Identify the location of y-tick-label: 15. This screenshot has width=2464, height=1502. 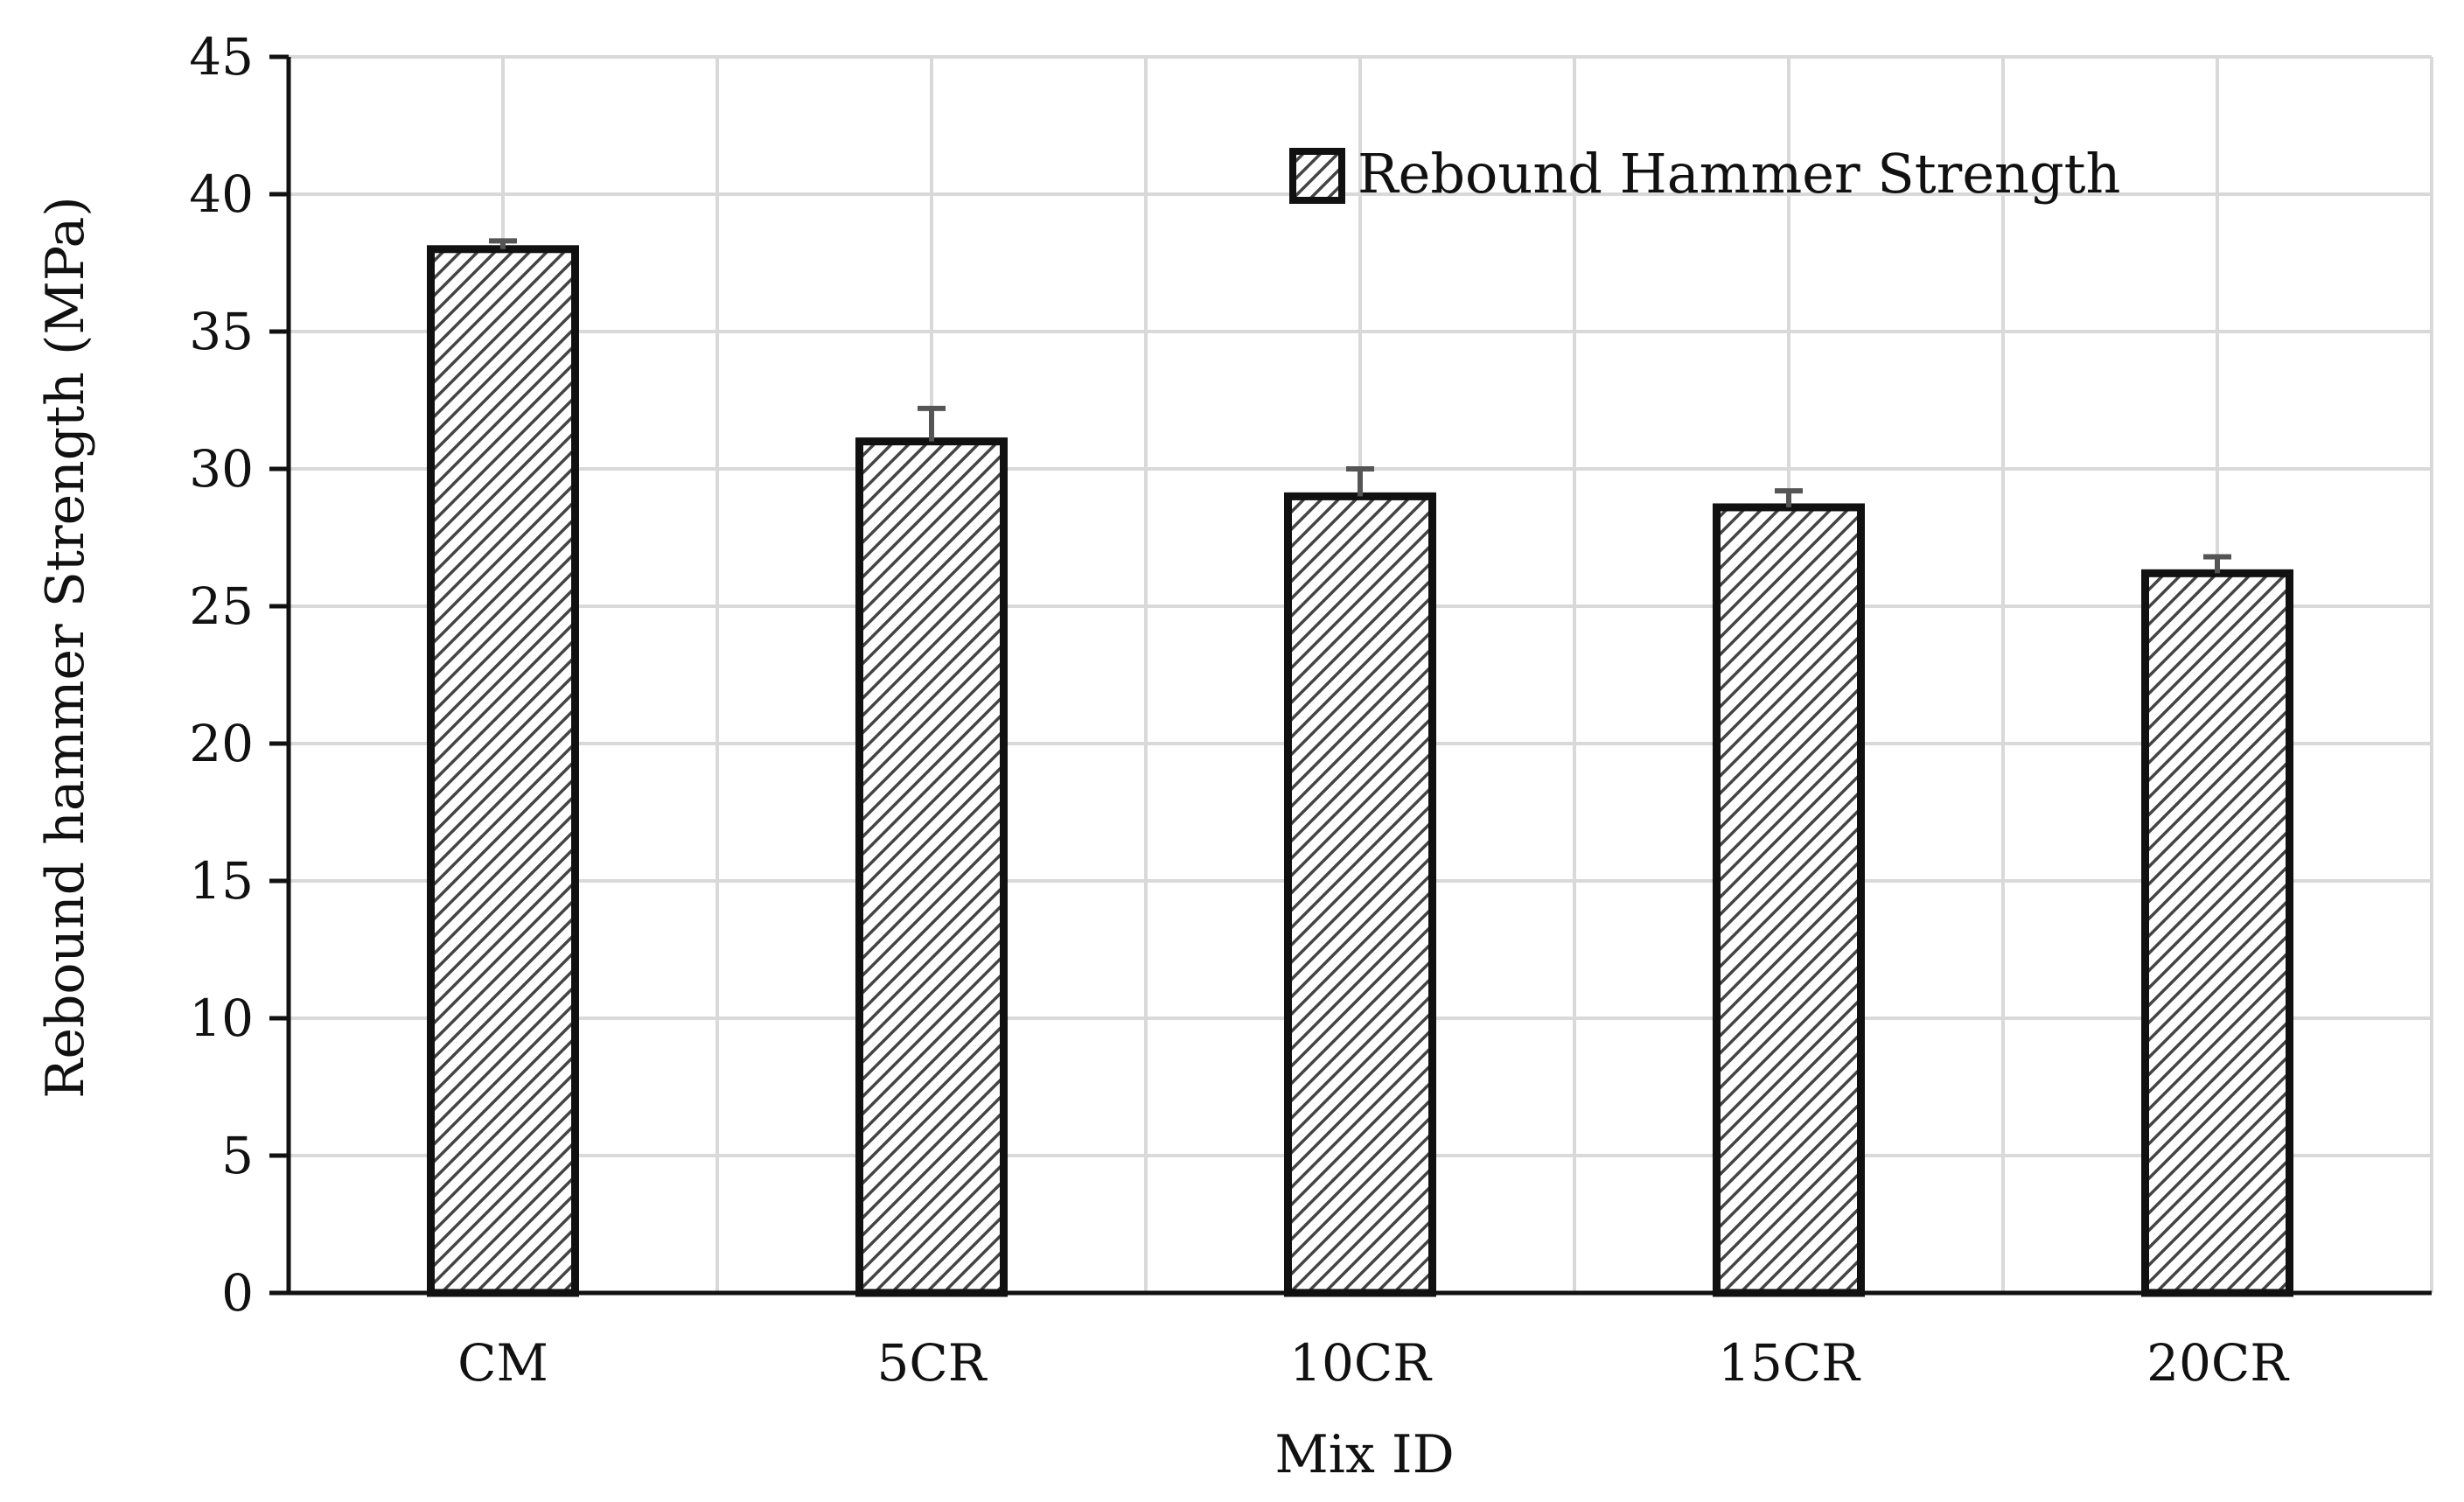
(222, 881).